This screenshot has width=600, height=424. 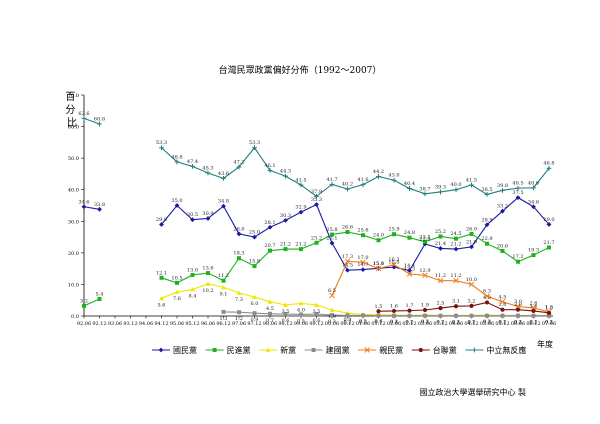 What do you see at coordinates (176, 278) in the screenshot?
I see `data-label: 10.5` at bounding box center [176, 278].